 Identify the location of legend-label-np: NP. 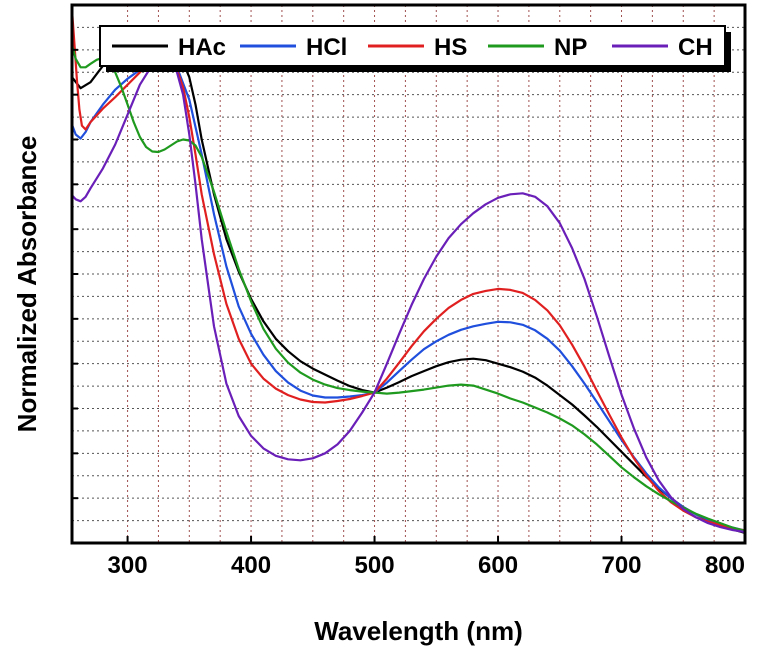
(570, 47).